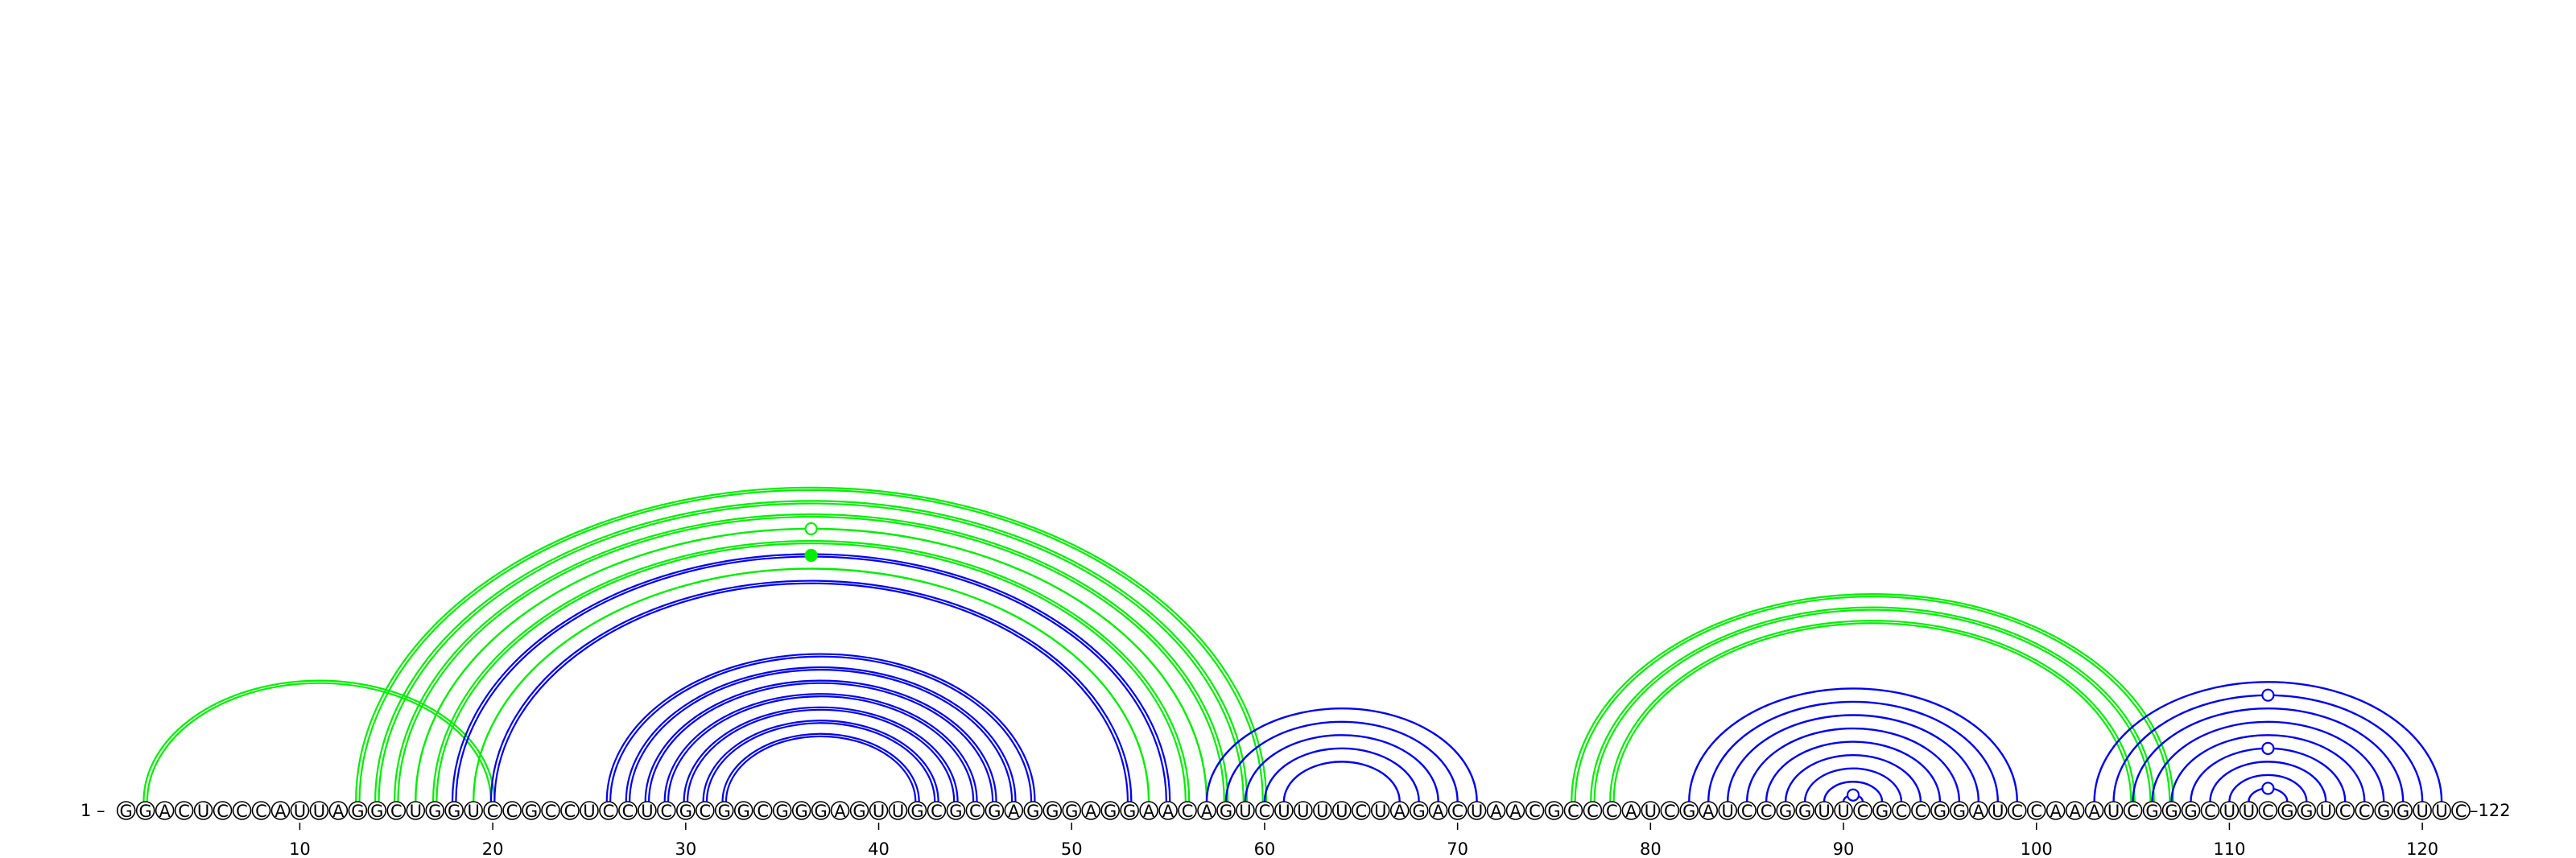  I want to click on tick-label: 70, so click(1457, 849).